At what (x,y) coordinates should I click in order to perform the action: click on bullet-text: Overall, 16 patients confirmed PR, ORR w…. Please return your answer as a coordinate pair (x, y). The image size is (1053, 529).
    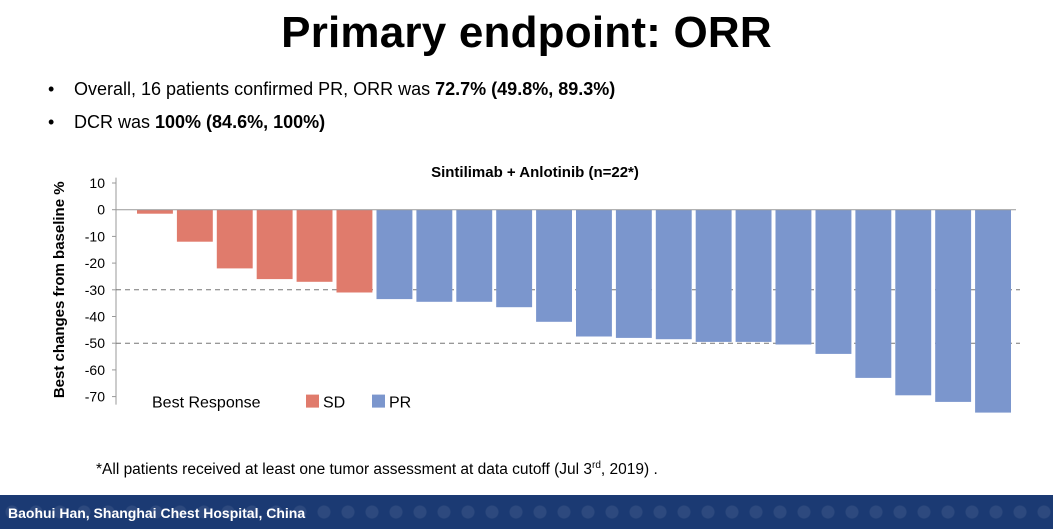
    Looking at the image, I should click on (255, 89).